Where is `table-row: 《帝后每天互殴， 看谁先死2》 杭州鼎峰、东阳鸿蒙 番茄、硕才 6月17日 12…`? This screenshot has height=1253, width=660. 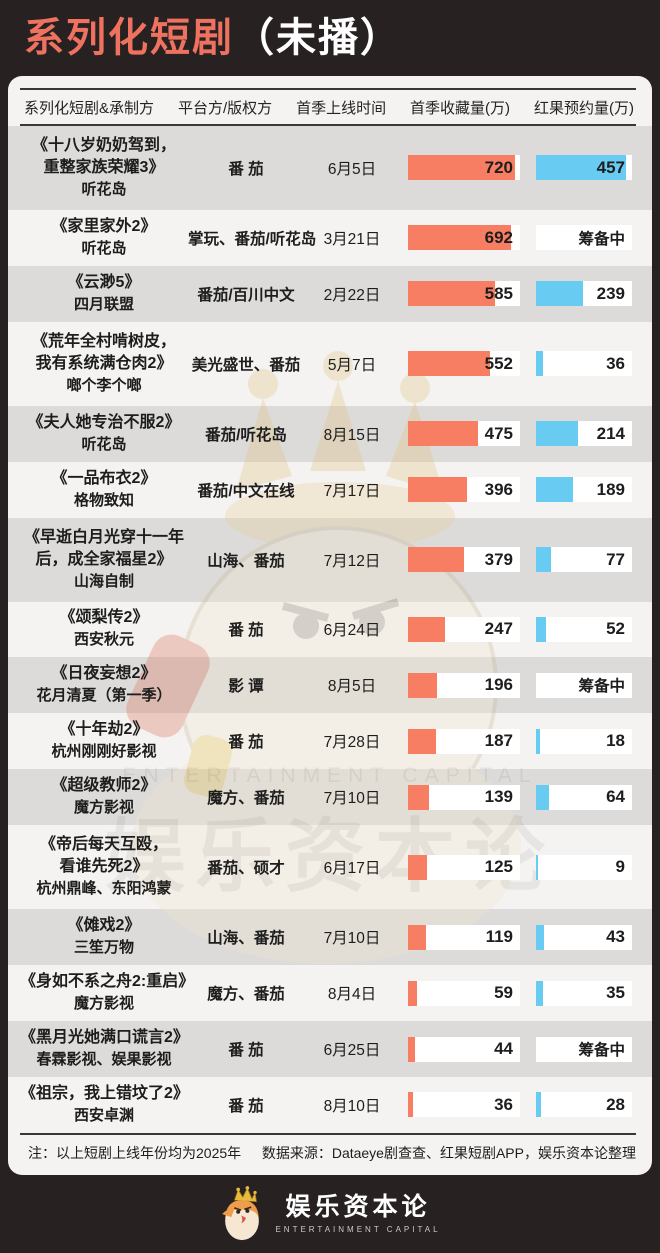
table-row: 《帝后每天互殴， 看谁先死2》 杭州鼎峰、东阳鸿蒙 番茄、硕才 6月17日 12… is located at coordinates (330, 867).